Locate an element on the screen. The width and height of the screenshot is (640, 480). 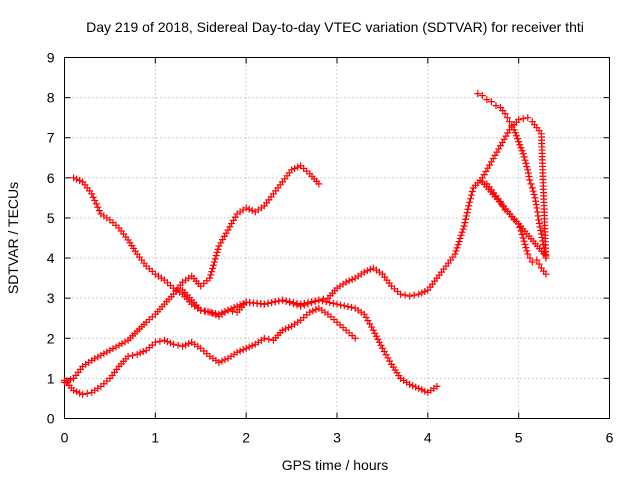
y-tick-label: 5 is located at coordinates (51, 218).